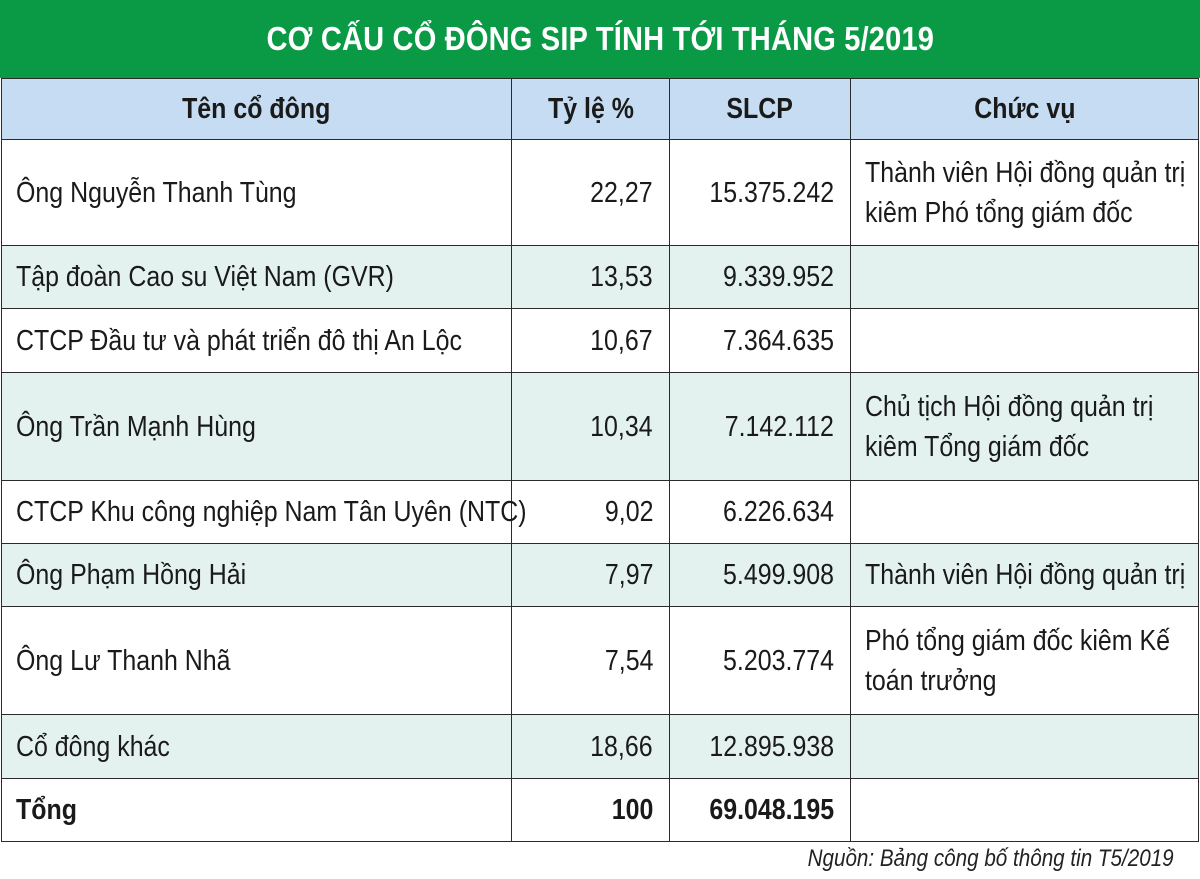 This screenshot has width=1200, height=879. Describe the element at coordinates (760, 426) in the screenshot. I see `shareholder-shares: 7.142.112` at that location.